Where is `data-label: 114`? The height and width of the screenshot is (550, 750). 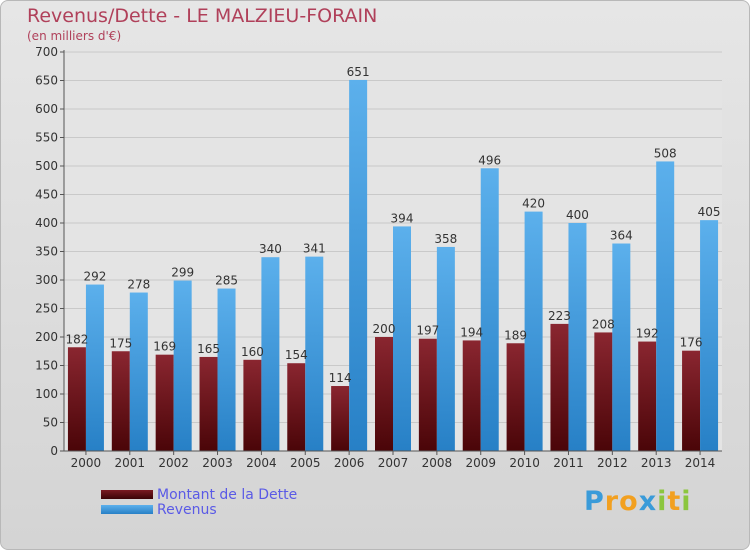 data-label: 114 is located at coordinates (340, 378).